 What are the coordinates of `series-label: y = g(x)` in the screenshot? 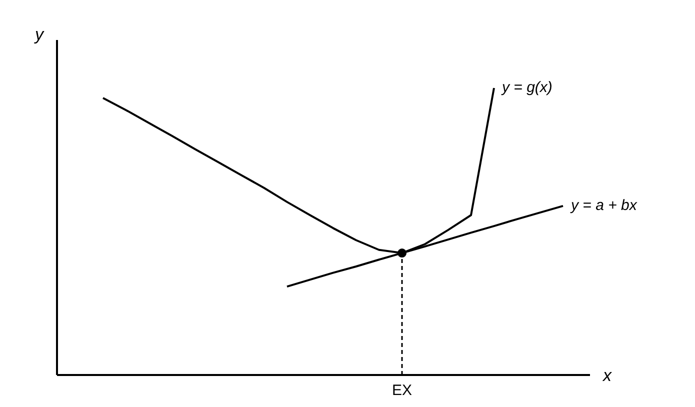 It's located at (526, 87).